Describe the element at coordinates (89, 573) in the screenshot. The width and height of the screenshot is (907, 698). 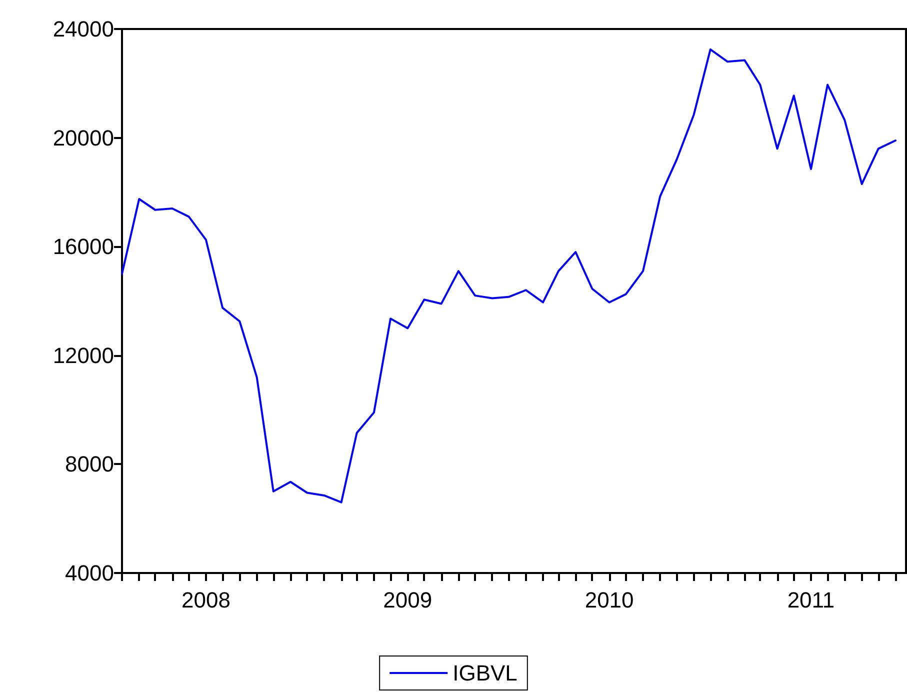
I see `y-tick-label: 4000` at that location.